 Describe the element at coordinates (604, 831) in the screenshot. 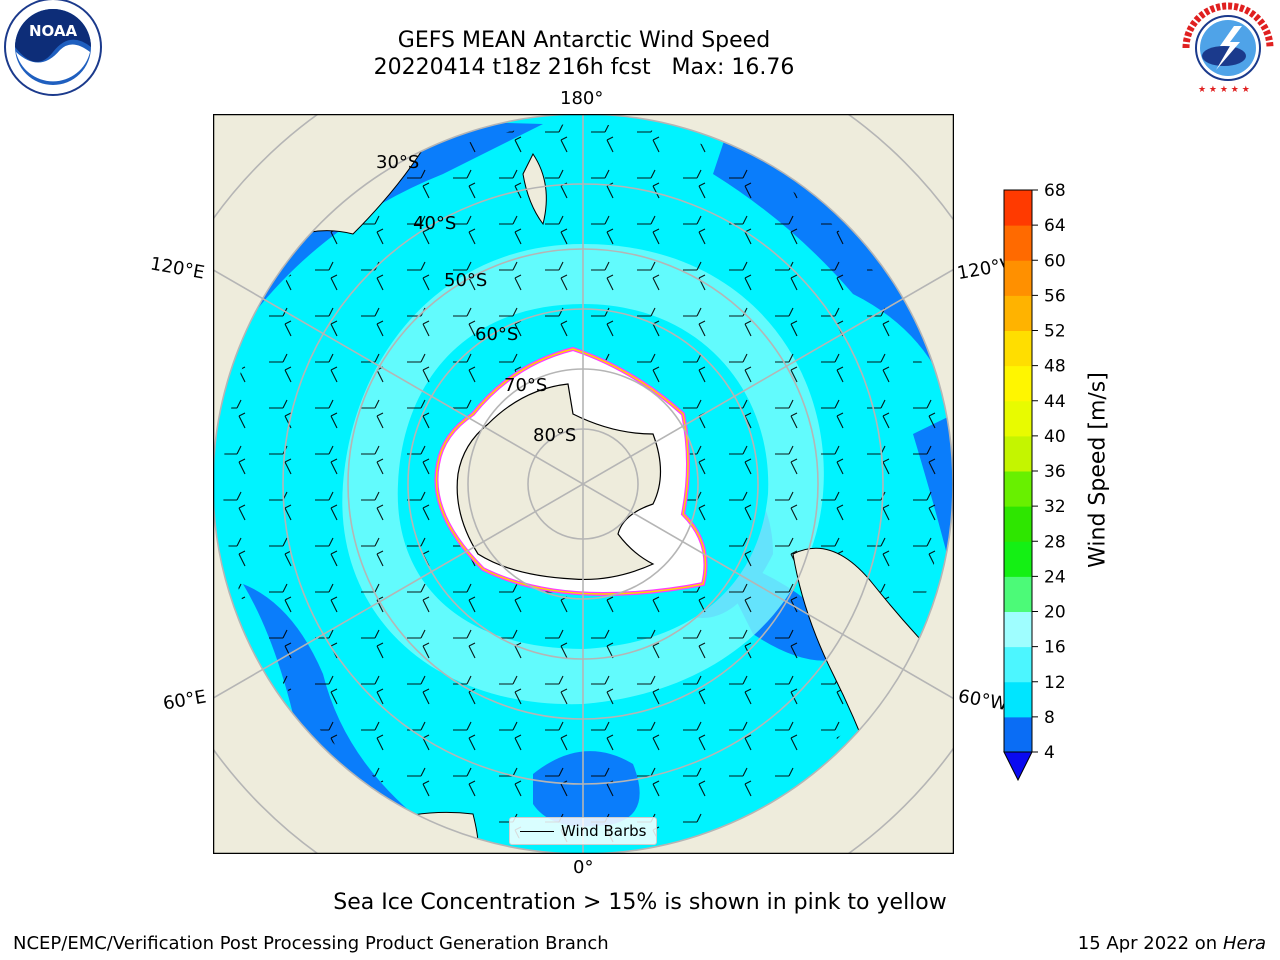

I see `legend-label: Wind Barbs` at that location.